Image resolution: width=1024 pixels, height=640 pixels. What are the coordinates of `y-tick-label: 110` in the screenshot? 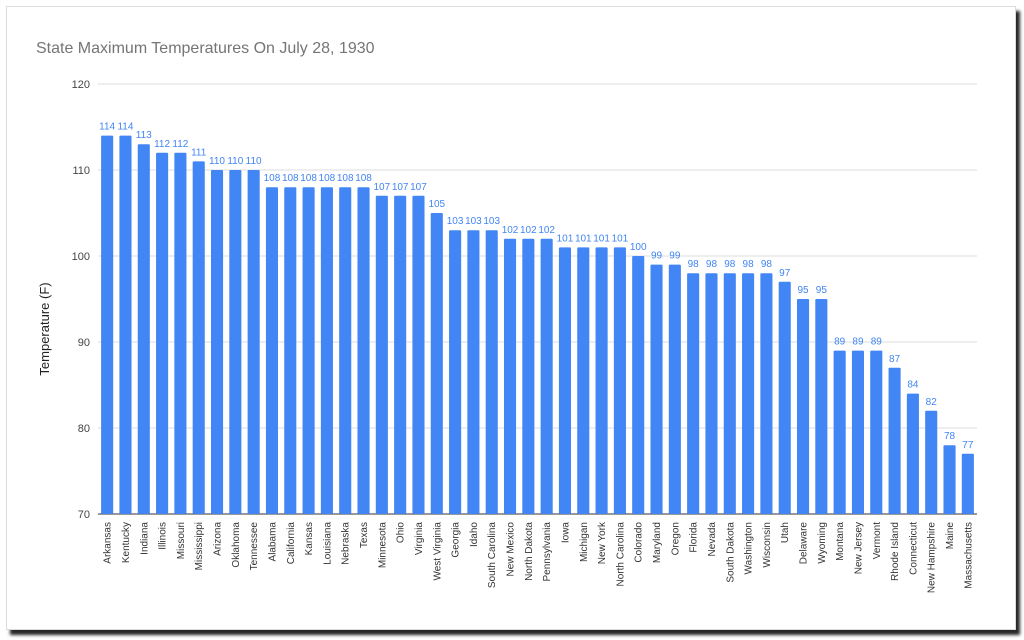 It's located at (81, 171).